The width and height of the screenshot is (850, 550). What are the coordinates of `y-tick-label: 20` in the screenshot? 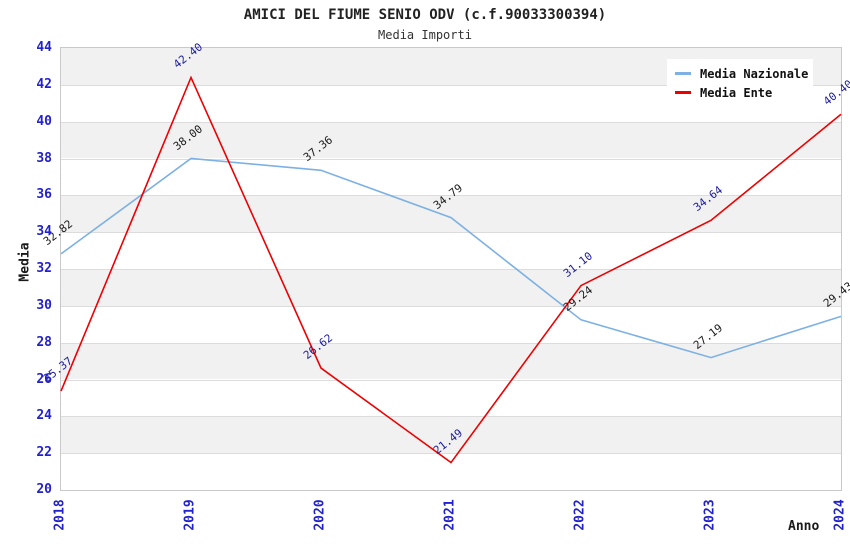 It's located at (44, 489).